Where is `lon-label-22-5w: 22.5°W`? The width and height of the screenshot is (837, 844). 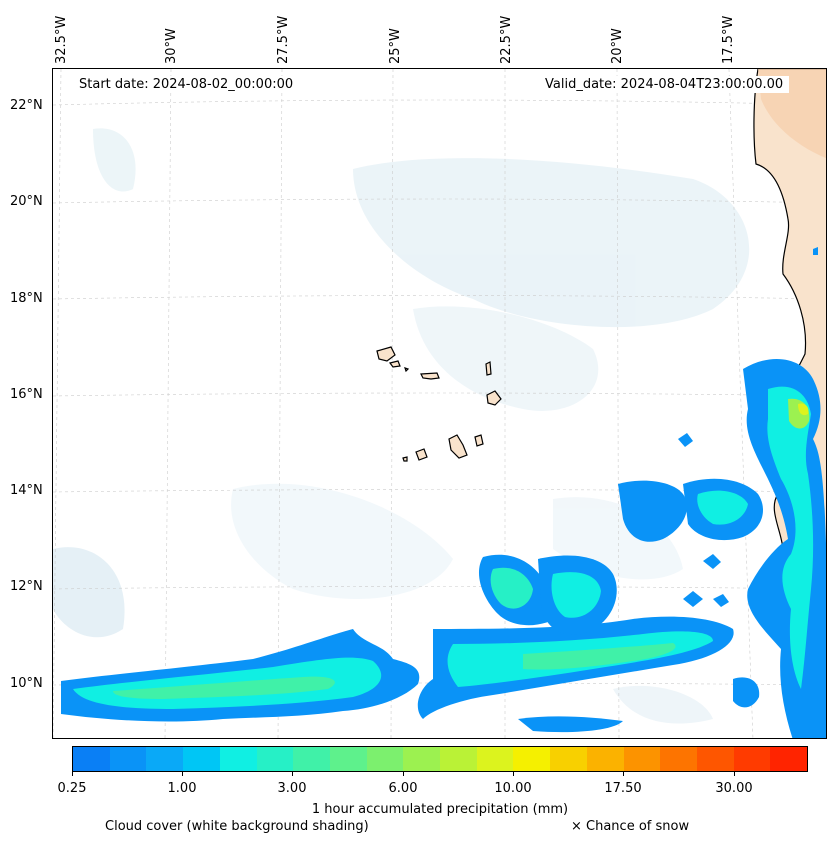 lon-label-22-5w: 22.5°W is located at coordinates (506, 39).